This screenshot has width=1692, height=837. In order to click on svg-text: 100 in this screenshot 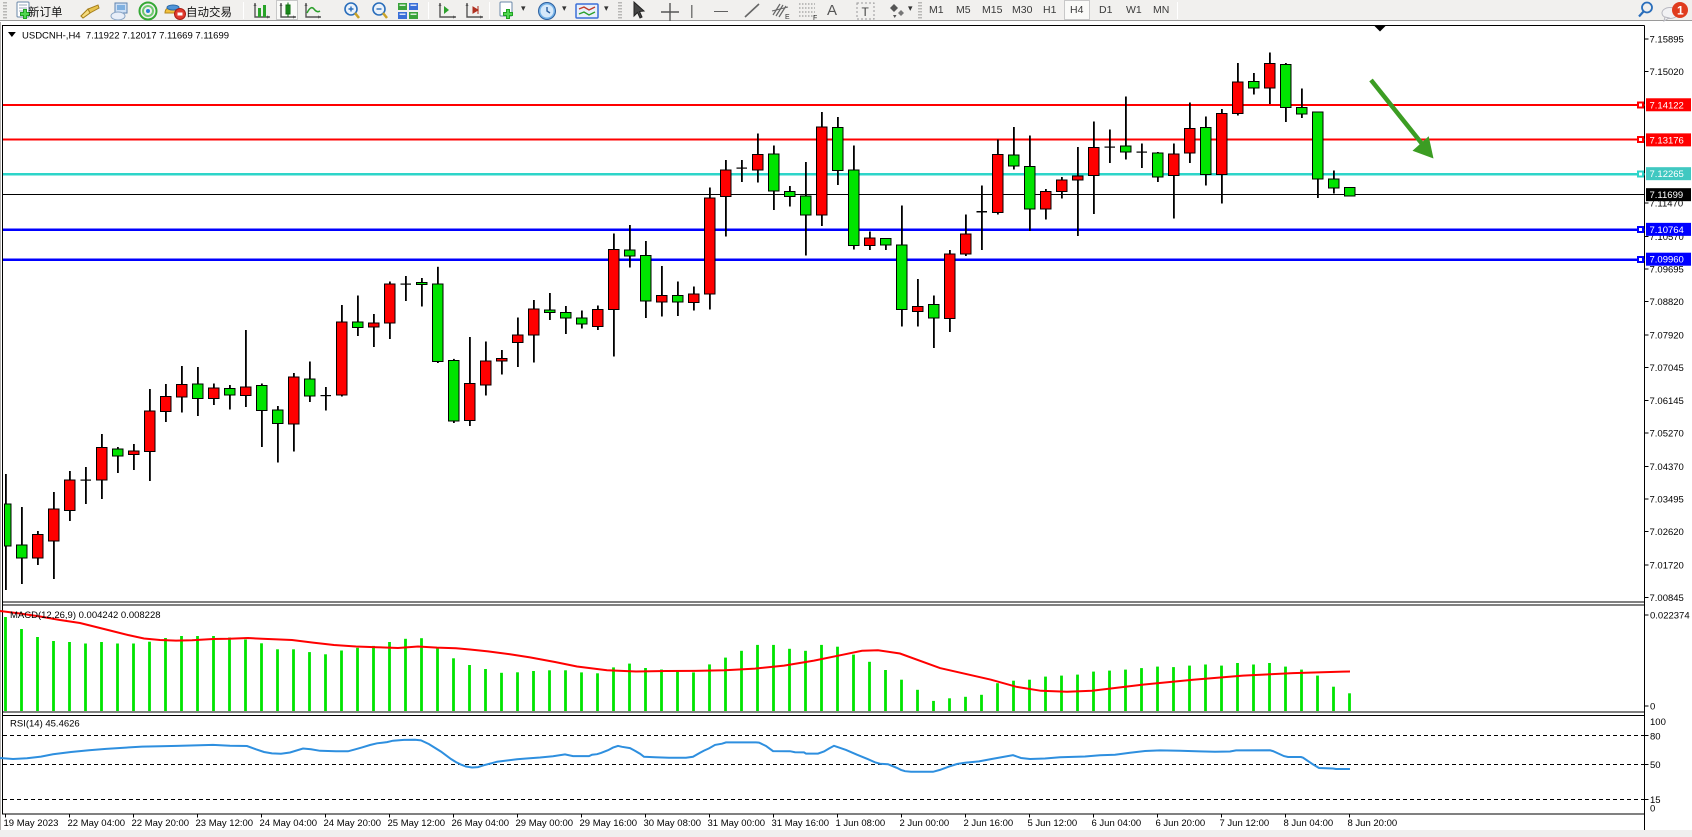, I will do `click(1658, 722)`.